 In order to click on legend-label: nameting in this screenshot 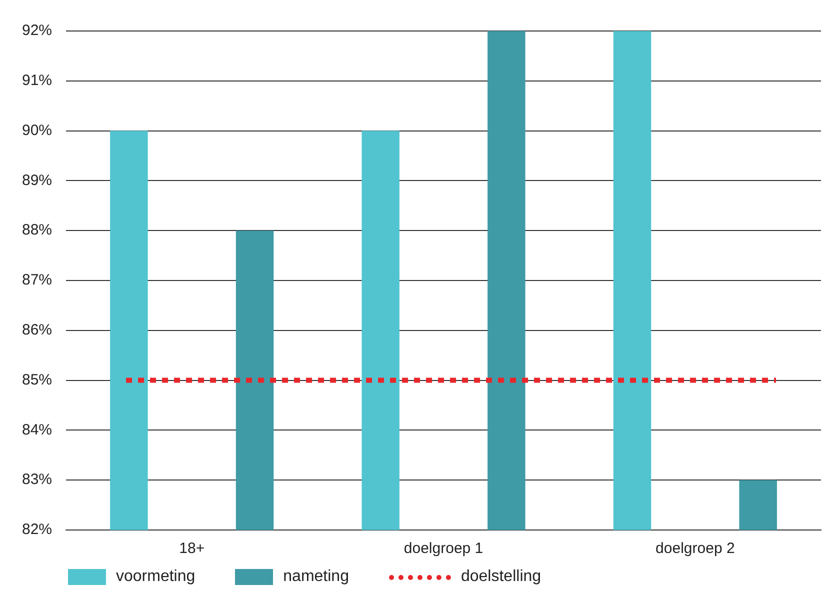, I will do `click(316, 577)`.